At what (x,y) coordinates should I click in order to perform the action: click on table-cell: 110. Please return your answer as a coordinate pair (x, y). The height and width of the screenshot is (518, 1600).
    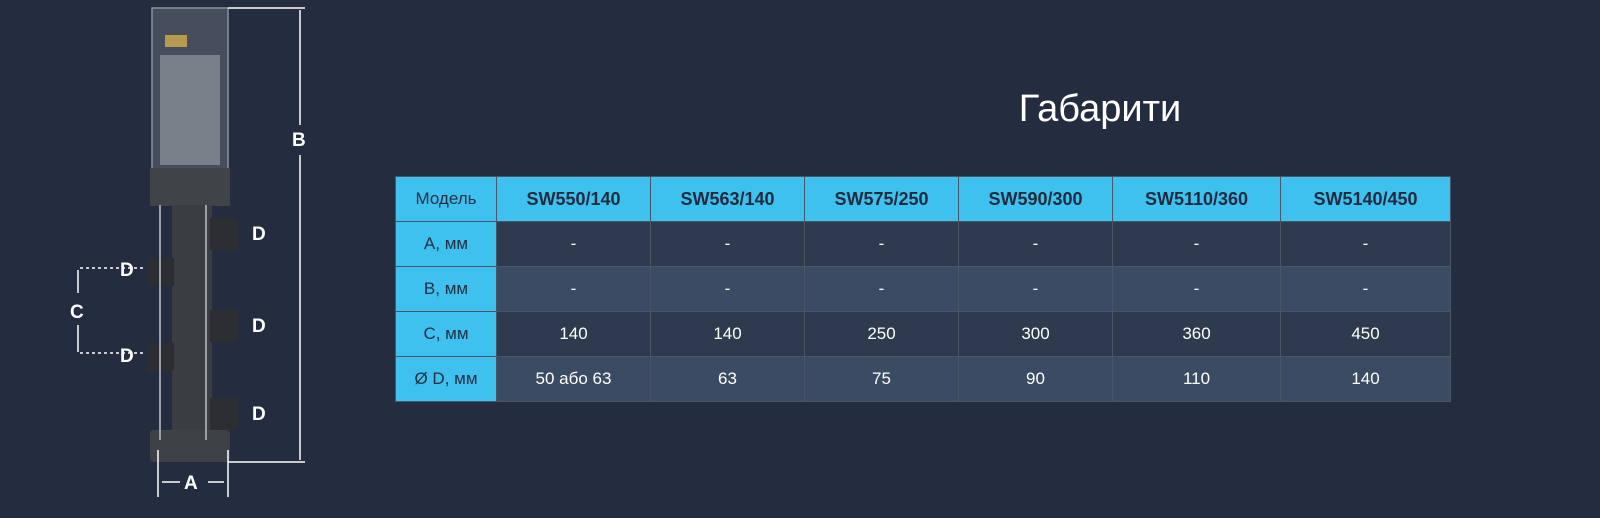
    Looking at the image, I should click on (1196, 379).